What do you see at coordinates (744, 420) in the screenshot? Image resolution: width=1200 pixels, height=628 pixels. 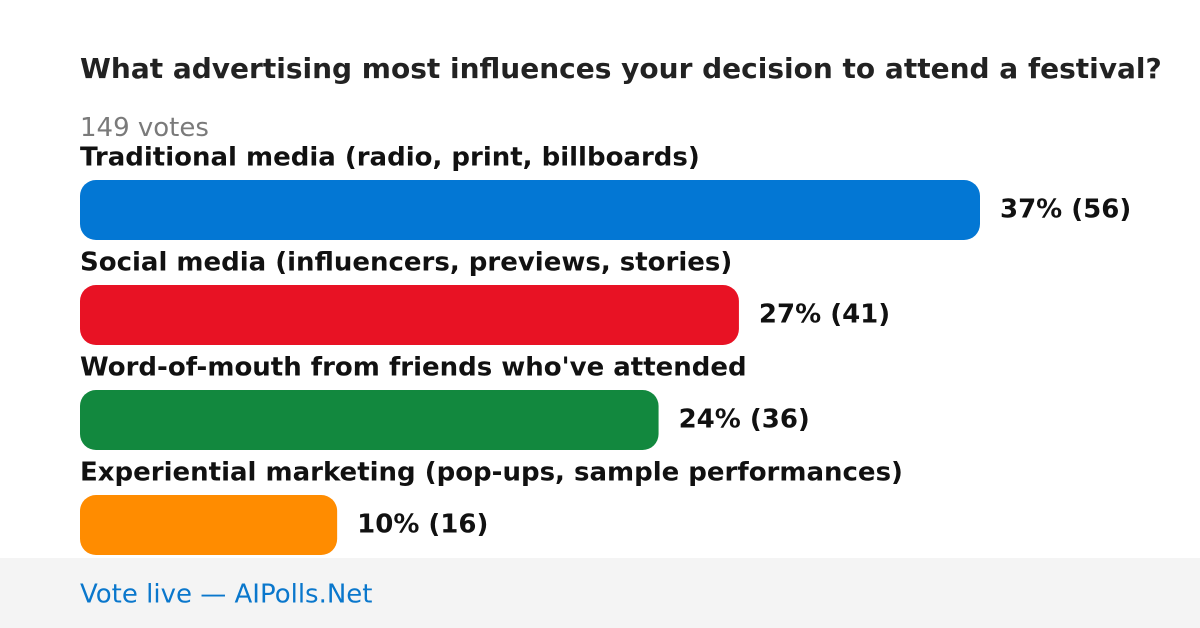 I see `value-label: 24% (36)` at bounding box center [744, 420].